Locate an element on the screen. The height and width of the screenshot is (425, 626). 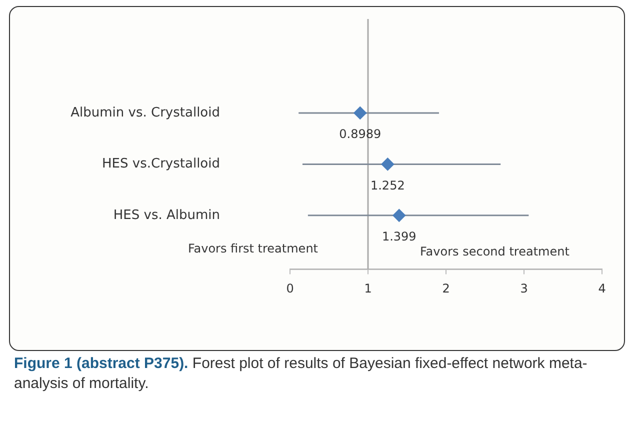
data-label: 0.8989 is located at coordinates (360, 134).